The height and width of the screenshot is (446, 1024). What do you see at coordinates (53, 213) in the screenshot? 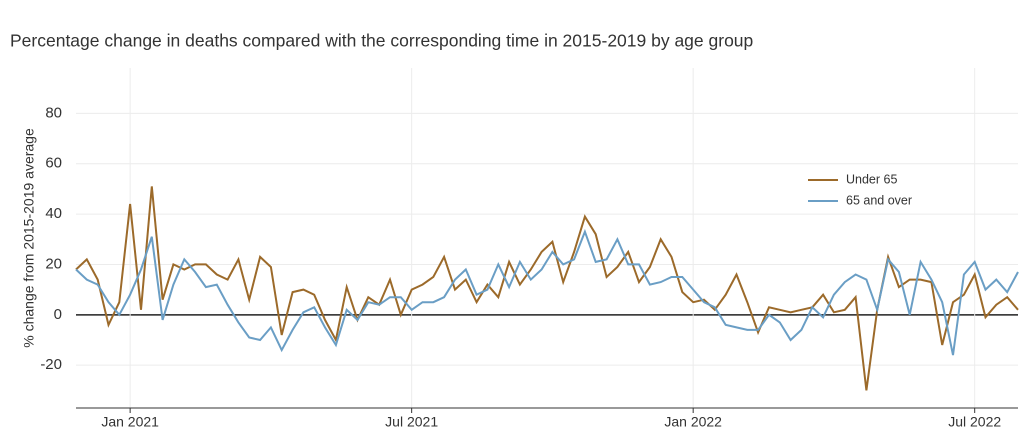
I see `y-tick-label: 40` at bounding box center [53, 213].